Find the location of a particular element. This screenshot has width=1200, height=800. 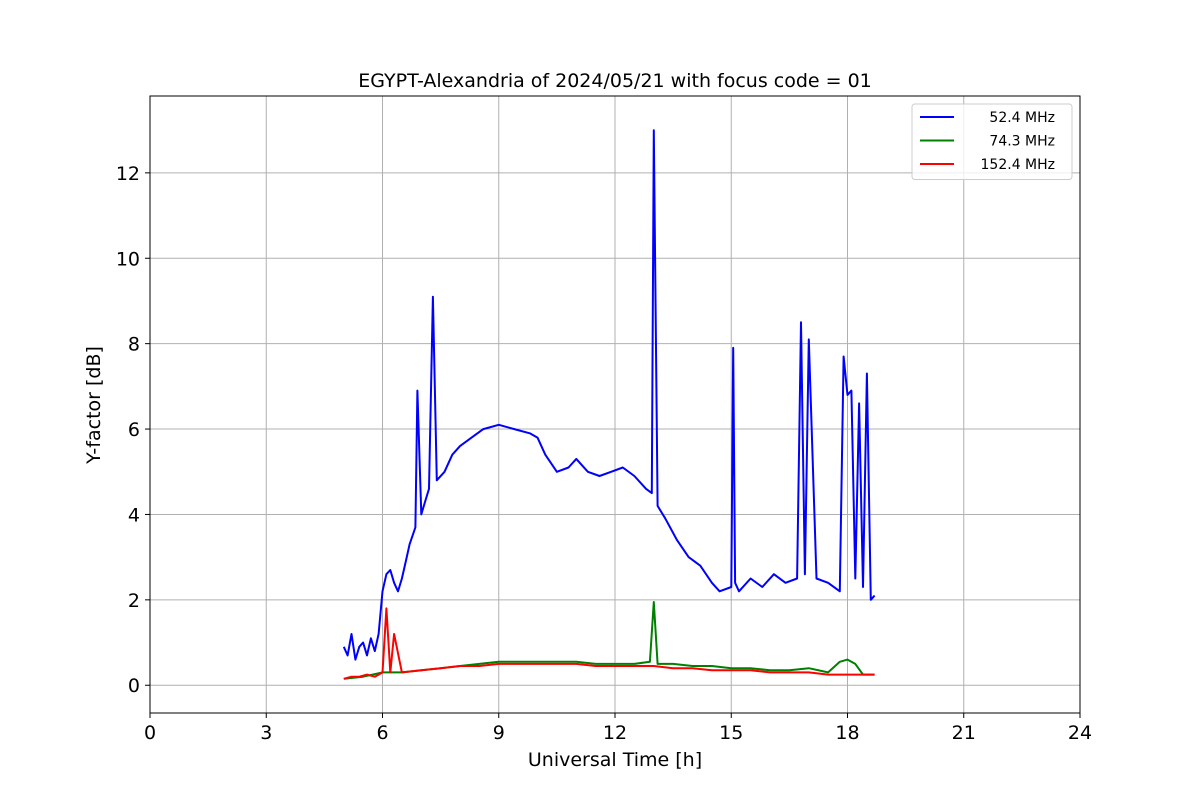

legend-label-3: 152.4 MHz is located at coordinates (1018, 165).